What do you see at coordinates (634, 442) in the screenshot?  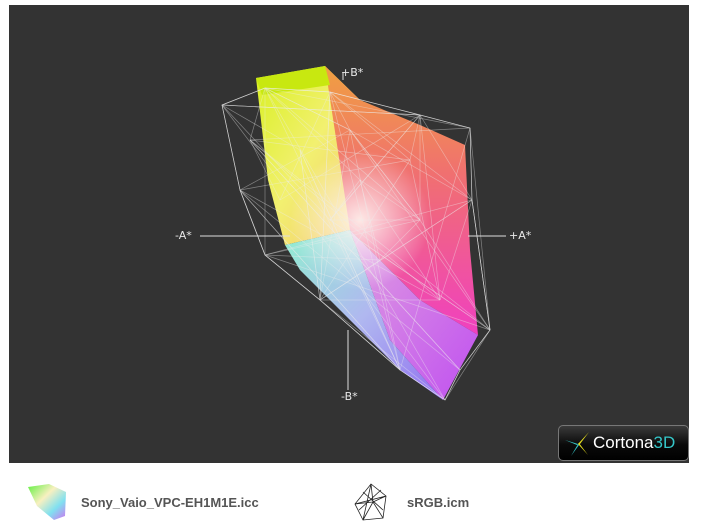 I see `cortona-logo-text: Cortona3D` at bounding box center [634, 442].